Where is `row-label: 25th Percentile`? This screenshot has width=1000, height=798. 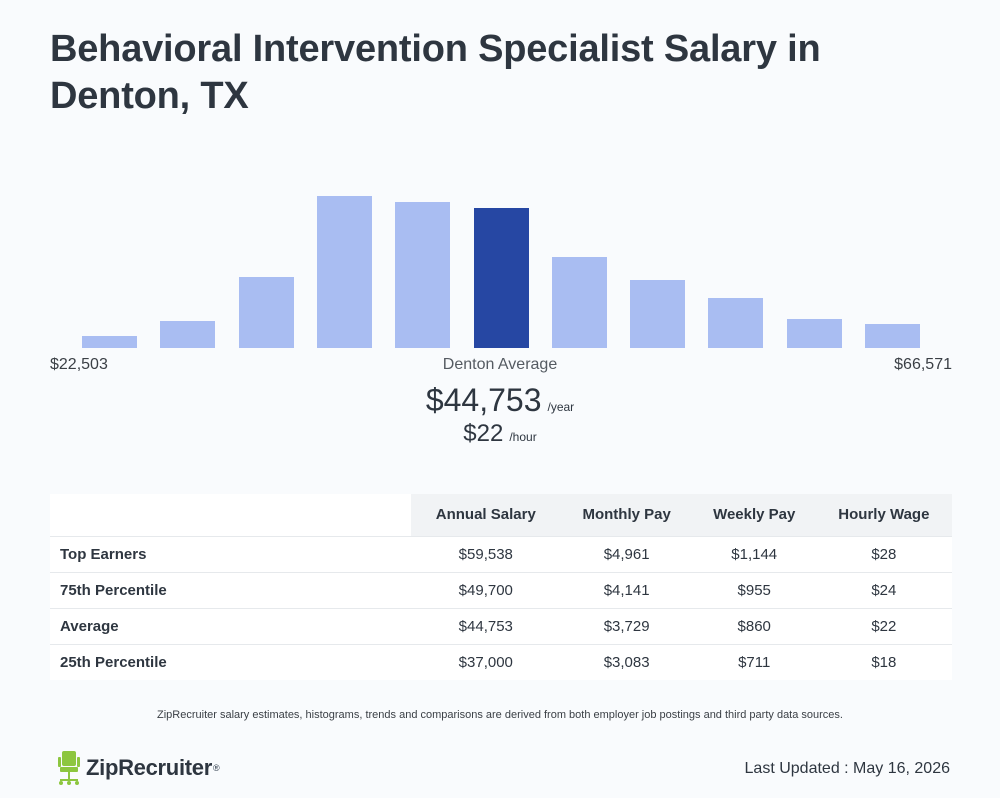
row-label: 25th Percentile is located at coordinates (230, 661).